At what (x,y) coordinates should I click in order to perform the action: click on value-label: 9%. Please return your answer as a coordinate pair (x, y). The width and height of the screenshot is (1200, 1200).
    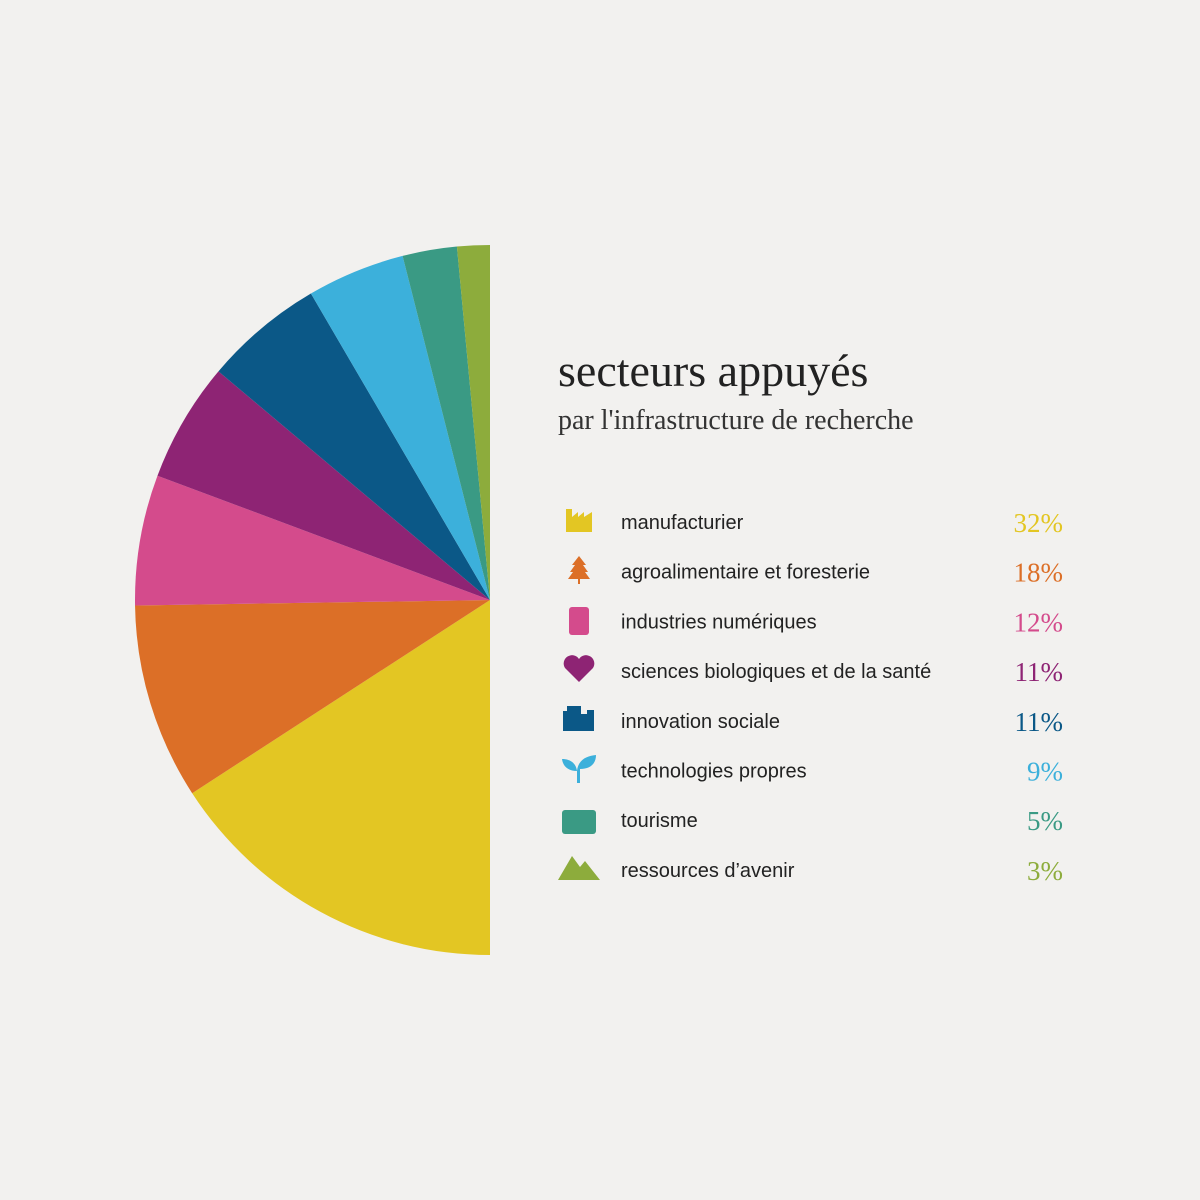
    Looking at the image, I should click on (1045, 772).